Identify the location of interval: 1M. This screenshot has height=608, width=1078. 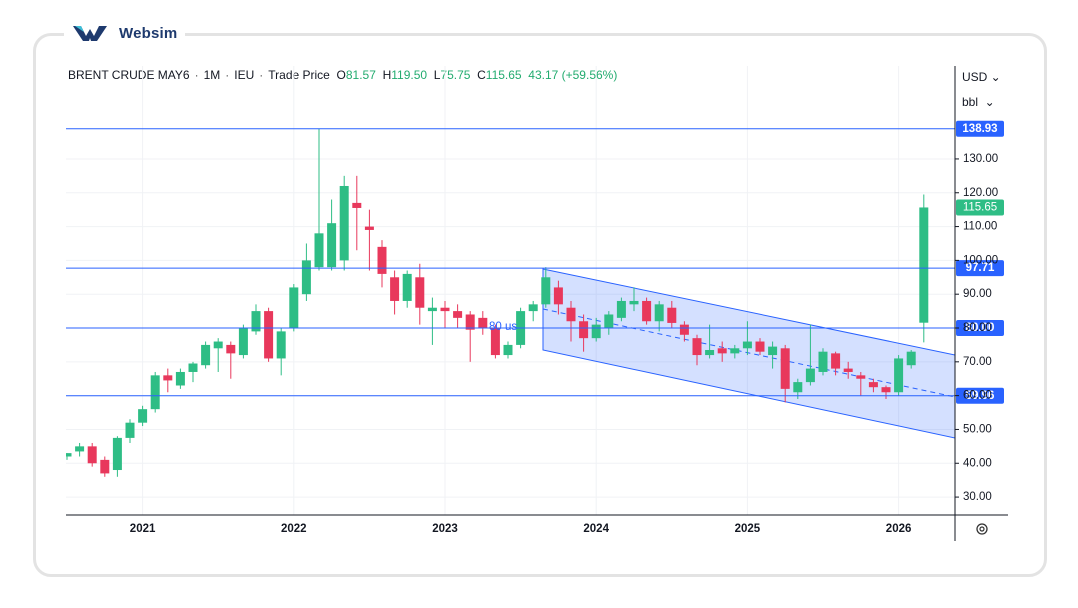
(212, 75).